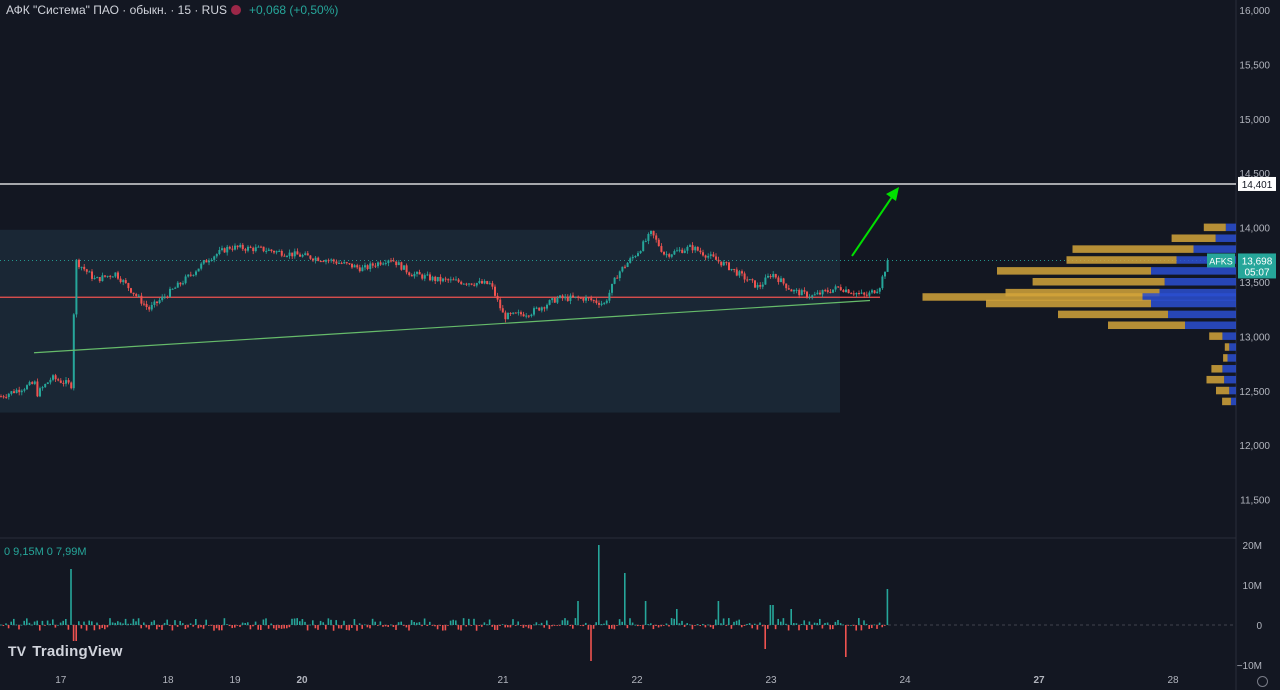 Image resolution: width=1280 pixels, height=690 pixels. What do you see at coordinates (1254, 11) in the screenshot?
I see `price-axis-tick: 16,000` at bounding box center [1254, 11].